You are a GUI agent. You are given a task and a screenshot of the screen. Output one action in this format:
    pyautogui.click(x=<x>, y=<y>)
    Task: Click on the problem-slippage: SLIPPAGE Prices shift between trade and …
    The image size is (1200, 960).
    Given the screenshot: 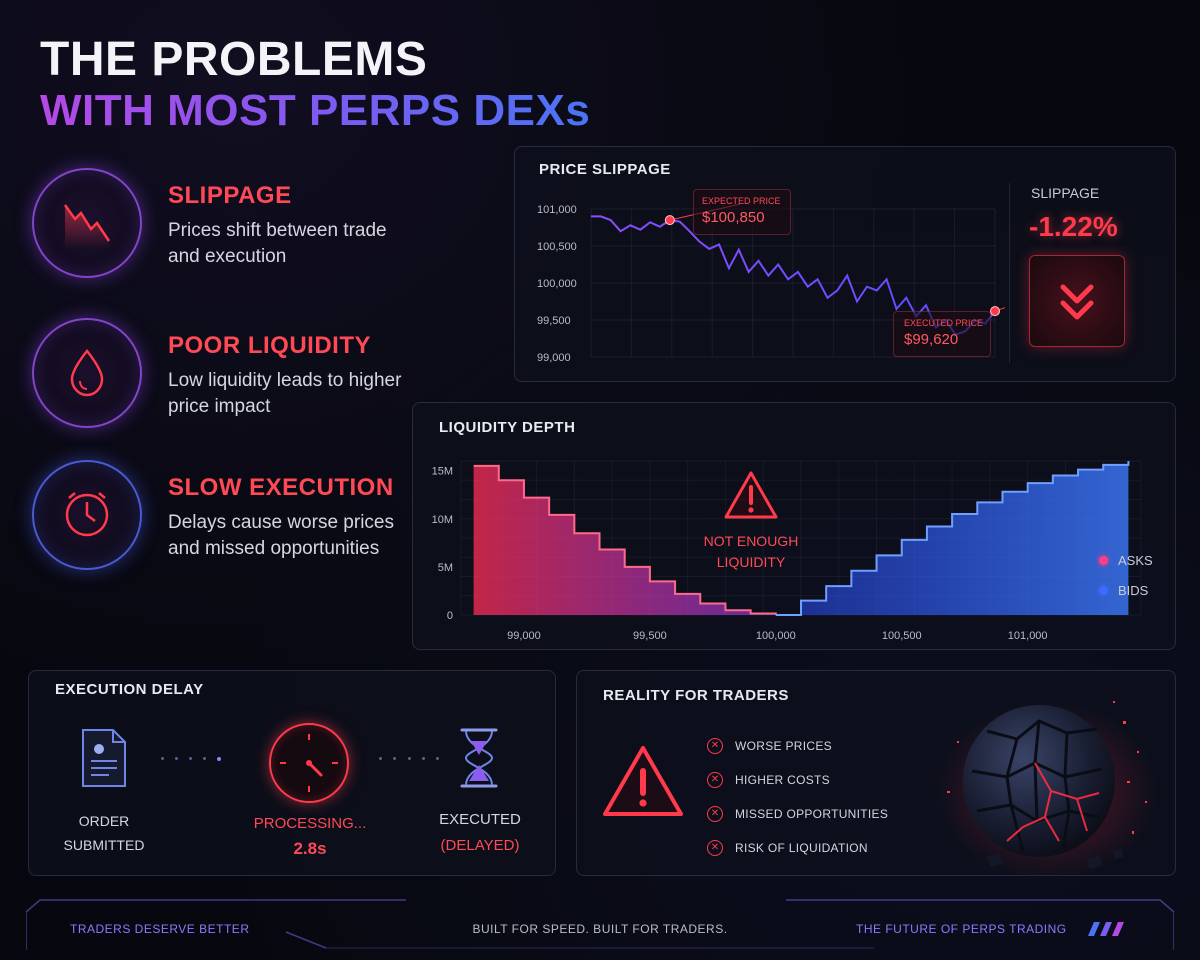 What is the action you would take?
    pyautogui.click(x=222, y=228)
    